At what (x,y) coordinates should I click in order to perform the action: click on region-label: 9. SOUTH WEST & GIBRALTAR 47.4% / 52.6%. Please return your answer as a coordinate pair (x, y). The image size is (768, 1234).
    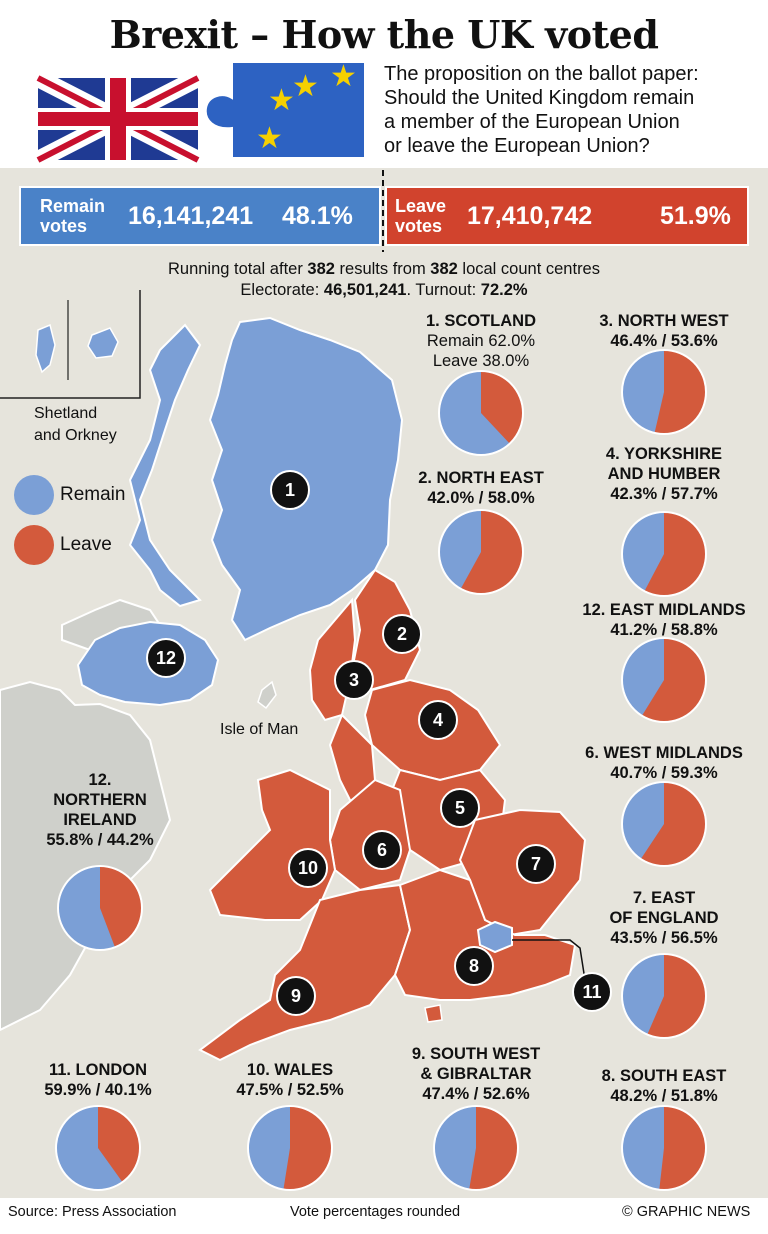
    Looking at the image, I should click on (476, 1074).